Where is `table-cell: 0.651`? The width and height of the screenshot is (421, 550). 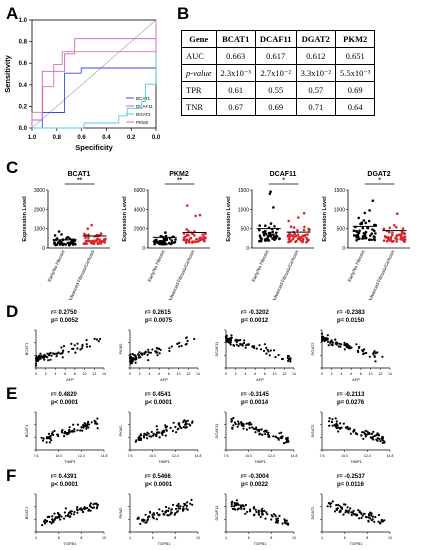
table-cell: 0.651 is located at coordinates (355, 56).